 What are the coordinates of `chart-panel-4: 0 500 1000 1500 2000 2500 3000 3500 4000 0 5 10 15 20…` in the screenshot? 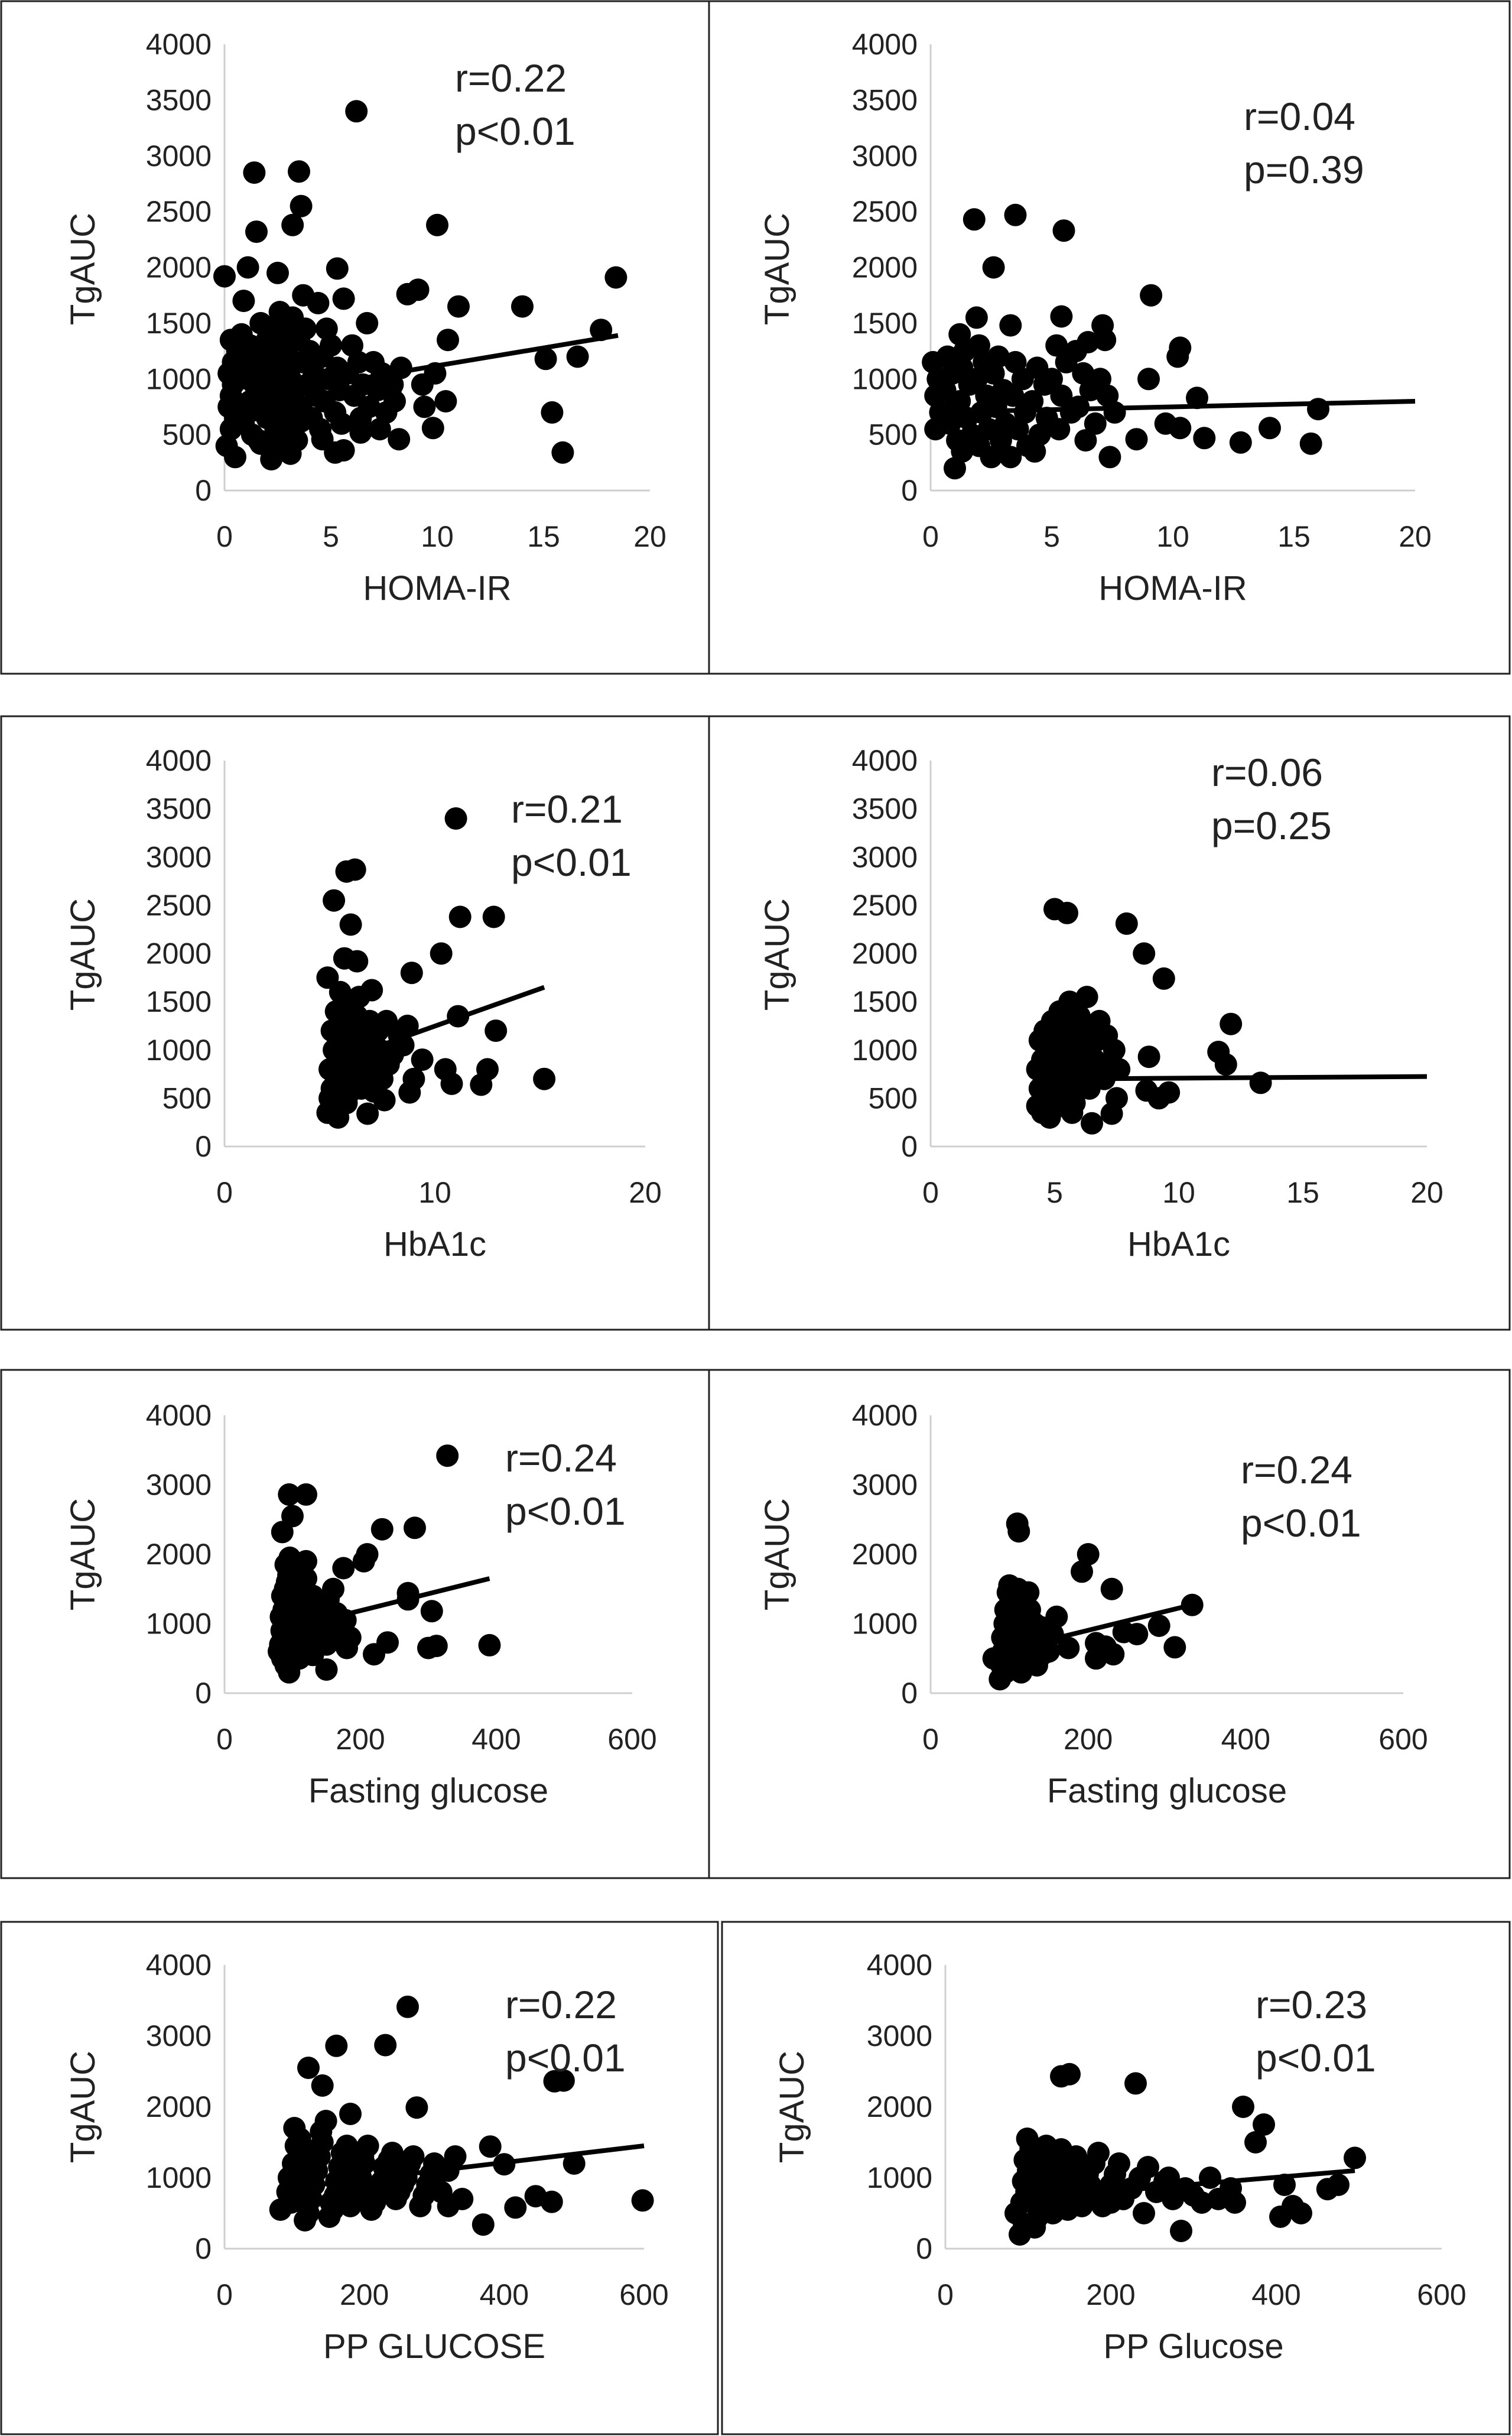 It's located at (1109, 1023).